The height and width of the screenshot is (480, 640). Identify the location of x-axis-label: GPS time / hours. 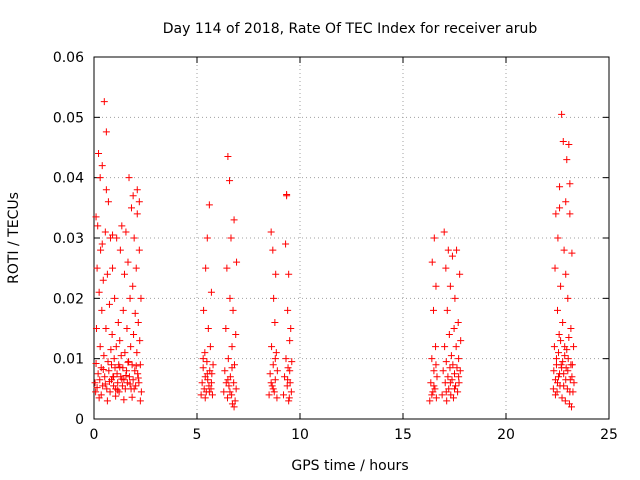
(349, 466).